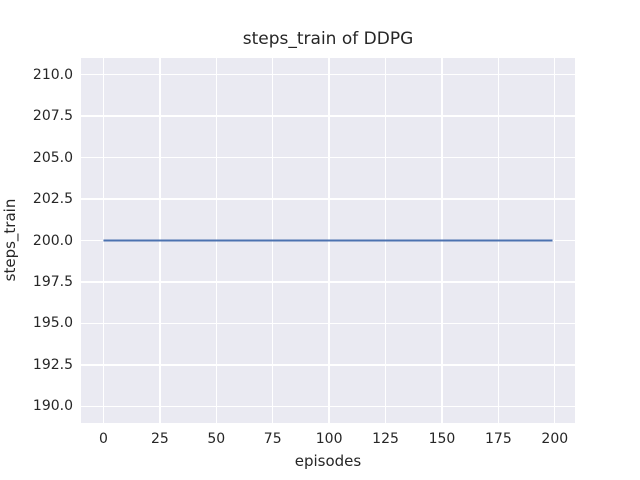  I want to click on y-tick-label: 192.5, so click(52, 364).